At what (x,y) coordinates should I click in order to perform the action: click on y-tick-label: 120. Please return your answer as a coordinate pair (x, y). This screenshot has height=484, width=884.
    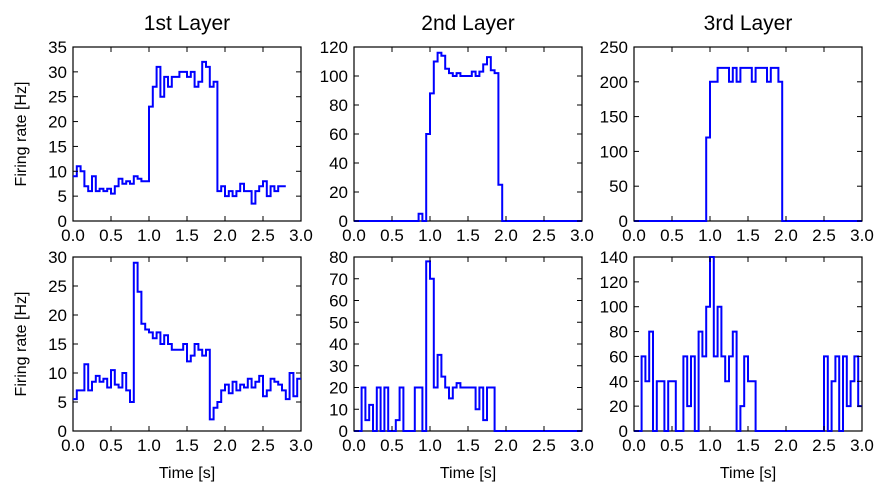
    Looking at the image, I should click on (334, 47).